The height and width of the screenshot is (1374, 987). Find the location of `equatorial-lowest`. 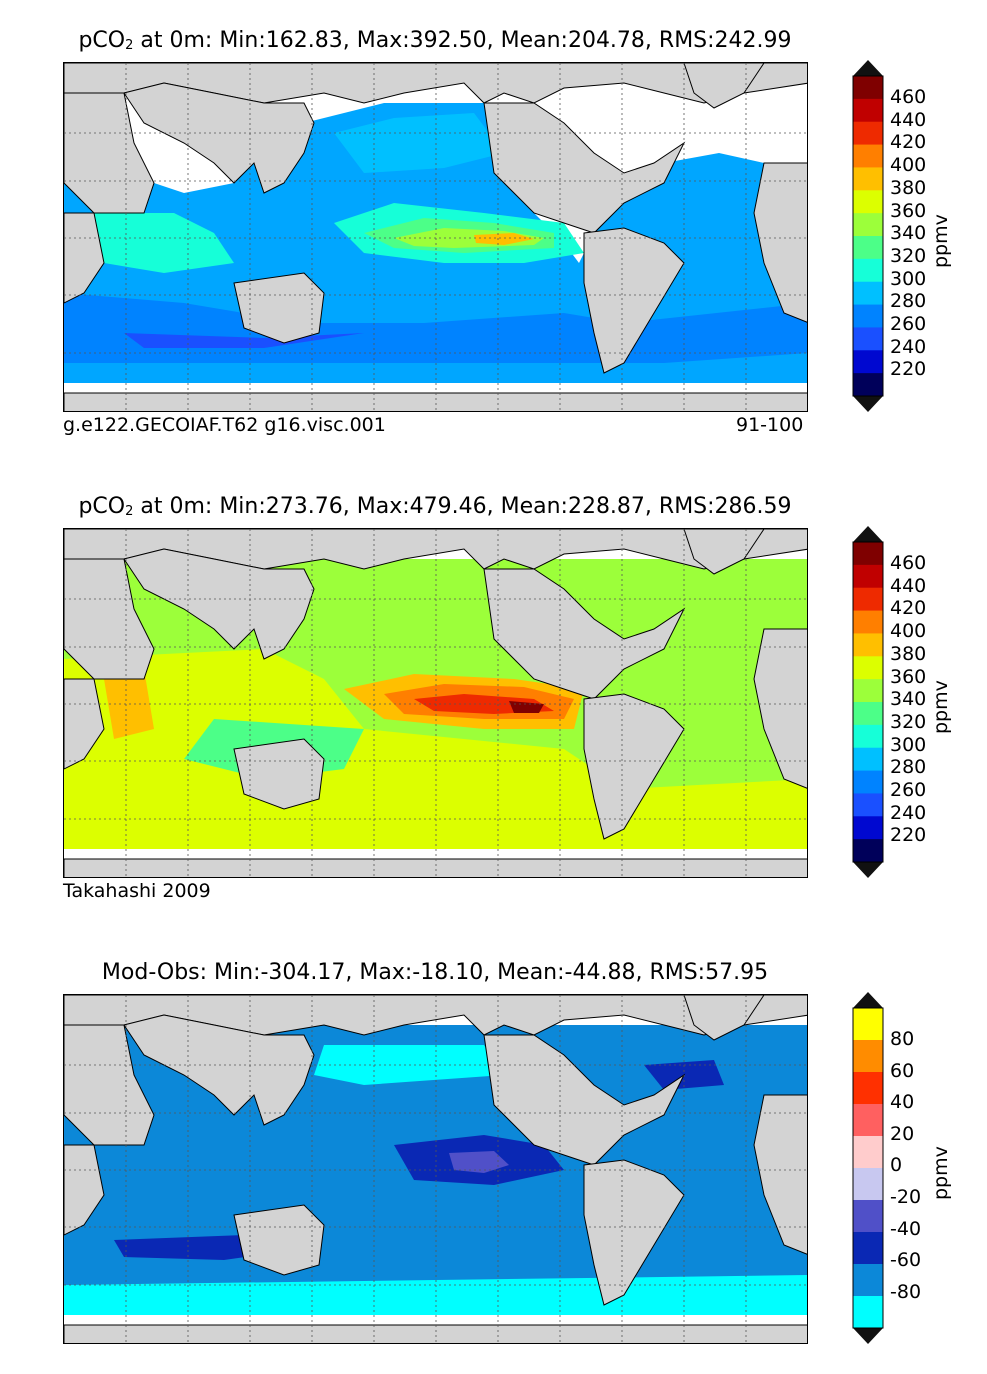

equatorial-lowest is located at coordinates (479, 1162).